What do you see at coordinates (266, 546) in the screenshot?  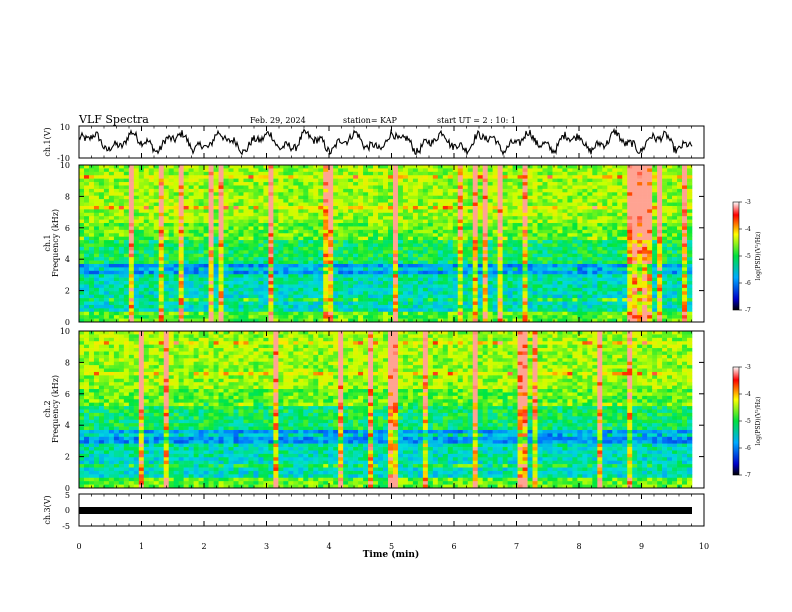 I see `x-tick-3: 3` at bounding box center [266, 546].